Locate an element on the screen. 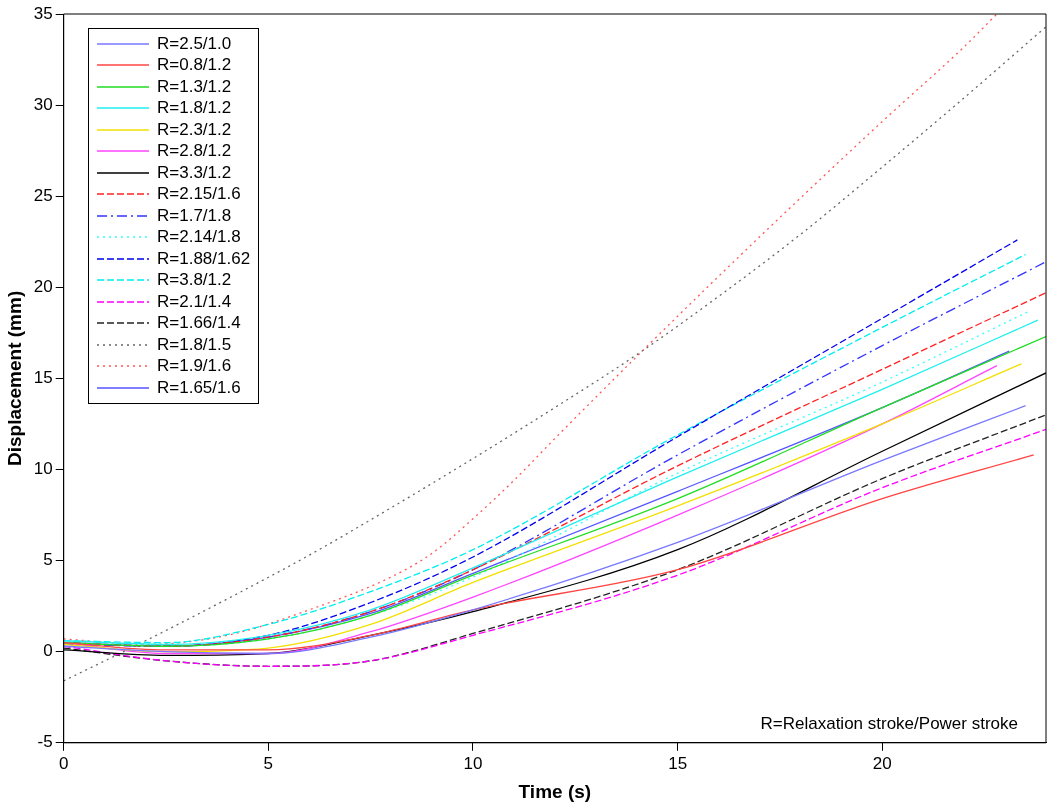 This screenshot has height=808, width=1047. legend-label: R=1.66/1.4 is located at coordinates (199, 323).